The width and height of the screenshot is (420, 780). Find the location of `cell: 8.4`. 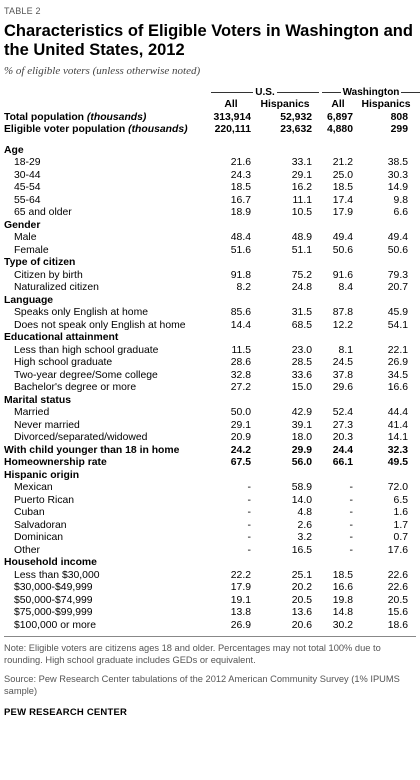

cell: 8.4 is located at coordinates (345, 287).